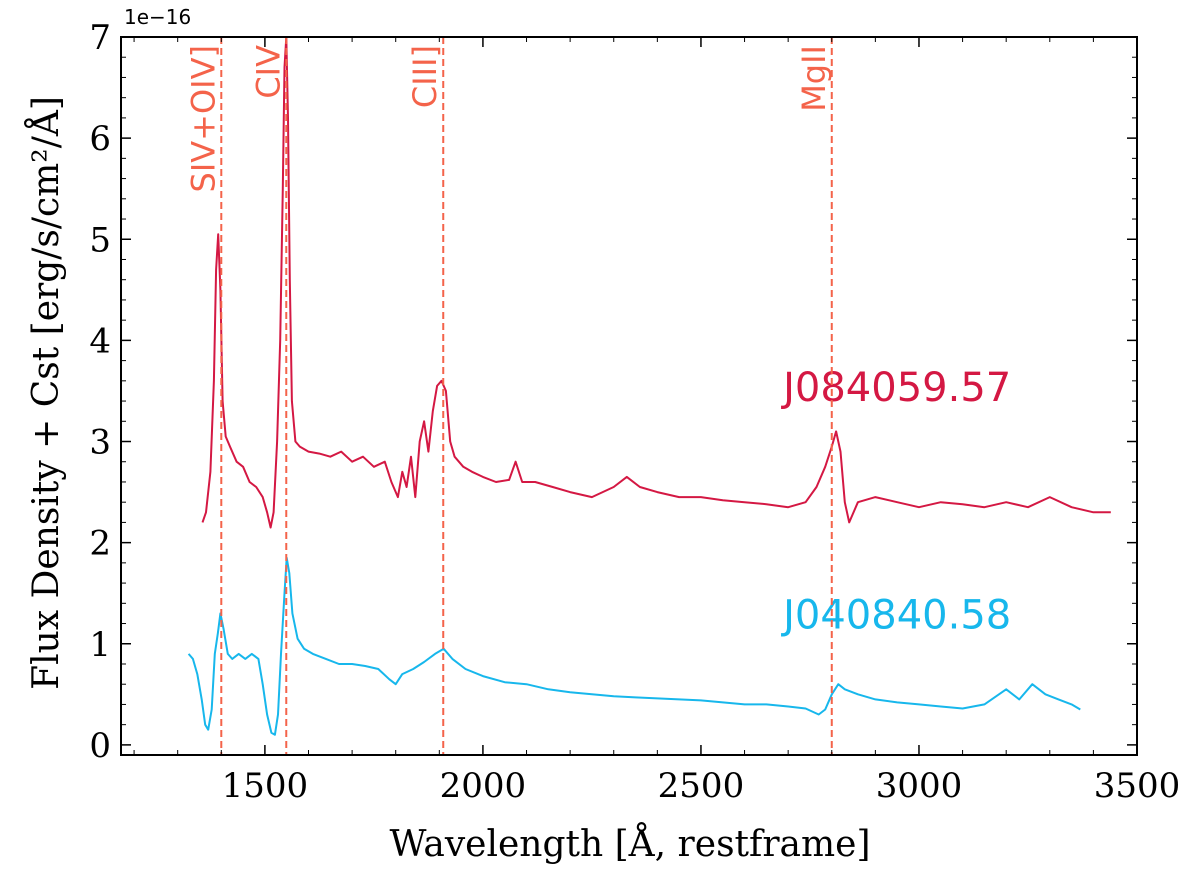 Image resolution: width=1200 pixels, height=874 pixels. What do you see at coordinates (425, 76) in the screenshot?
I see `emission-line-label-ciii: CIII]` at bounding box center [425, 76].